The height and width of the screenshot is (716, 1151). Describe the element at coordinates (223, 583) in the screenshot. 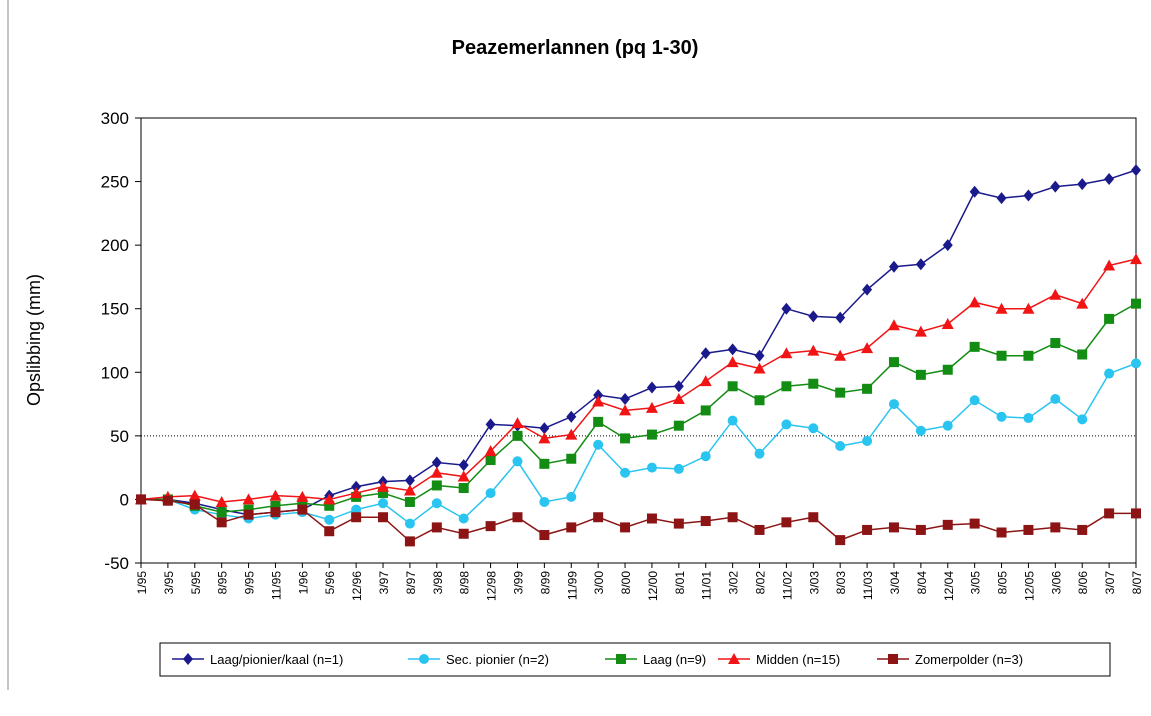

I see `x-tick-label: 8/95` at that location.